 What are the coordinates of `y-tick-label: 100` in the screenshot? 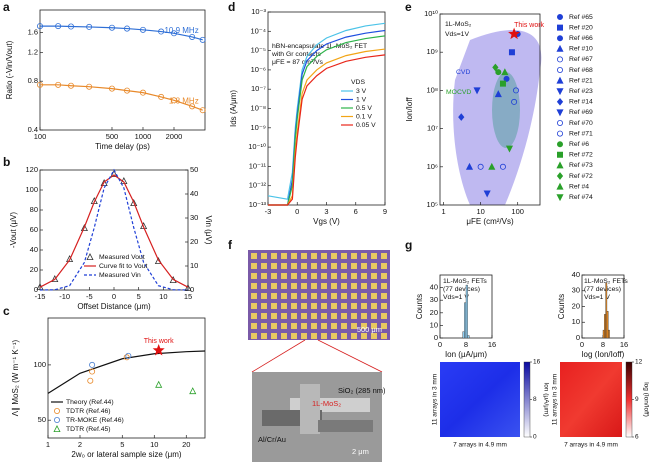 It's located at (31, 189).